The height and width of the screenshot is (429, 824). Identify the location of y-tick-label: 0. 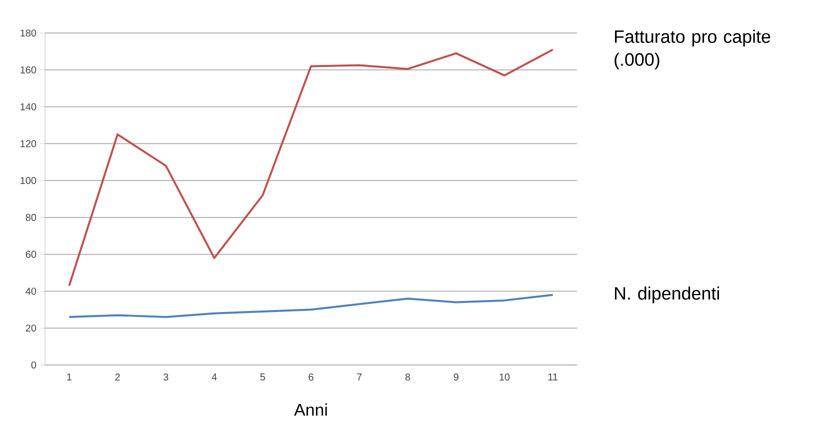
(33, 365).